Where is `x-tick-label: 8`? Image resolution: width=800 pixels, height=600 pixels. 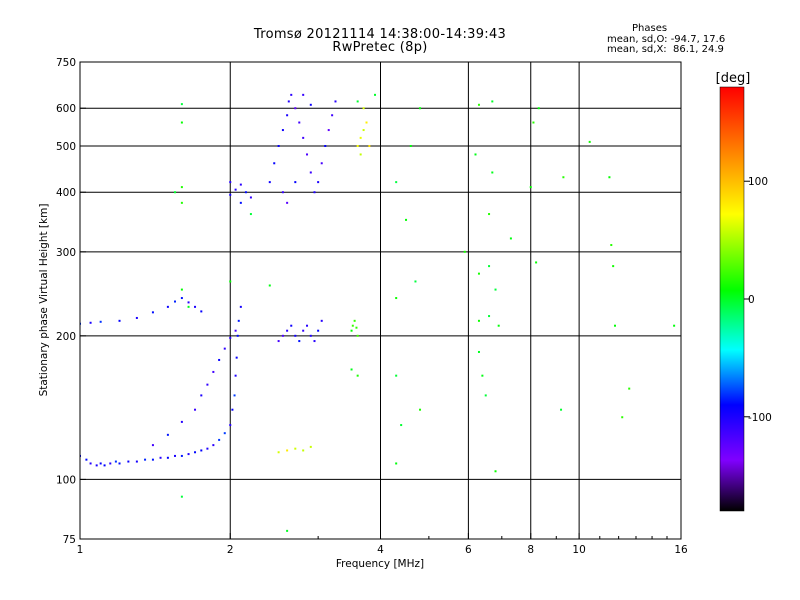
x-tick-label: 8 is located at coordinates (530, 550).